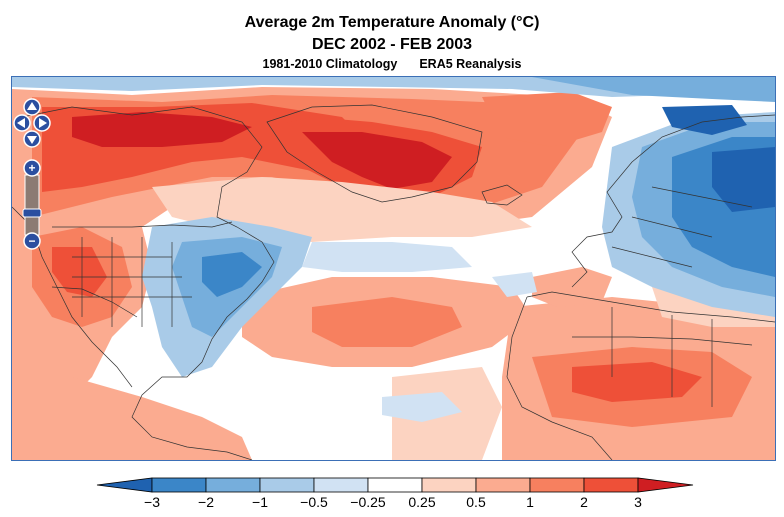 The width and height of the screenshot is (784, 517). What do you see at coordinates (637, 382) in the screenshot?
I see `warm-hot-africa` at bounding box center [637, 382].